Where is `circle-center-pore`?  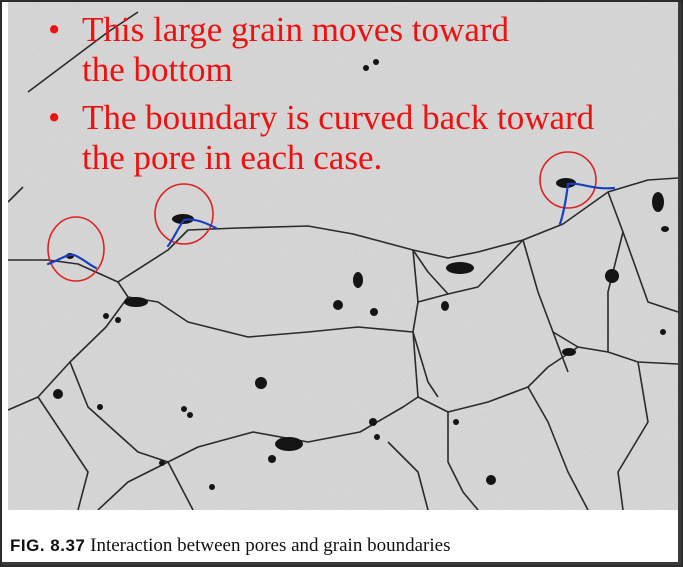 circle-center-pore is located at coordinates (184, 214).